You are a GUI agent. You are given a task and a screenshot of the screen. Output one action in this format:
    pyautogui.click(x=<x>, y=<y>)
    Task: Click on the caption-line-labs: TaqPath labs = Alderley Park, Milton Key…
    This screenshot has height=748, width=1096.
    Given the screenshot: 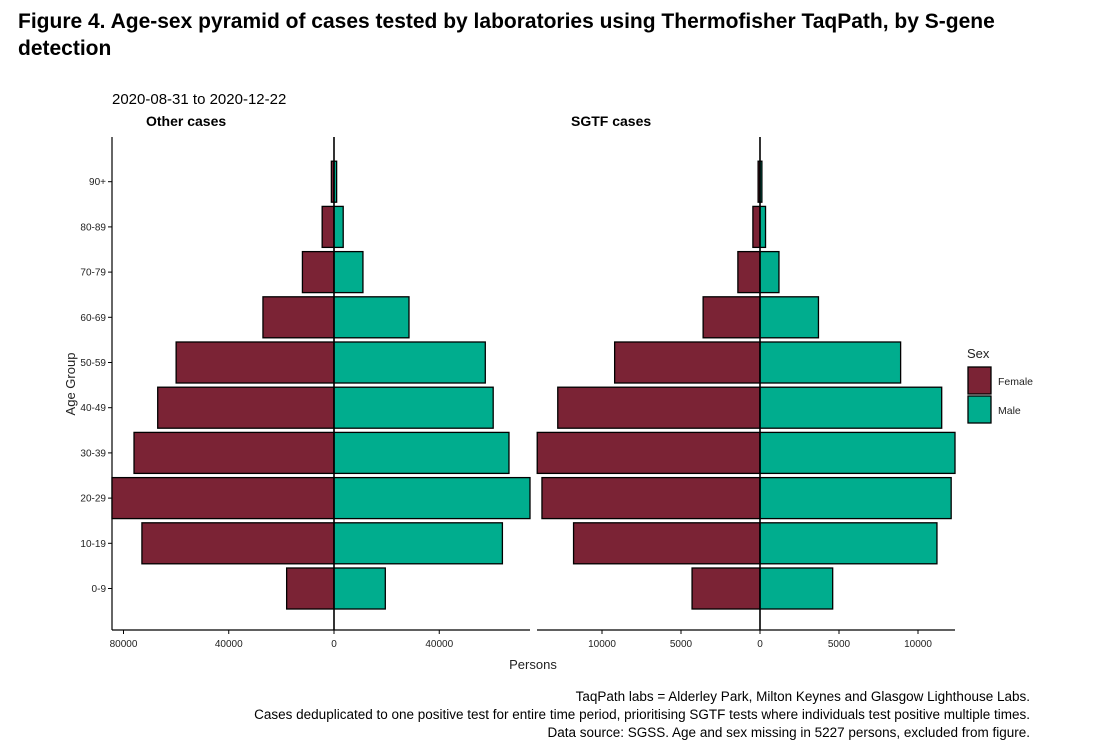 What is the action you would take?
    pyautogui.click(x=802, y=696)
    